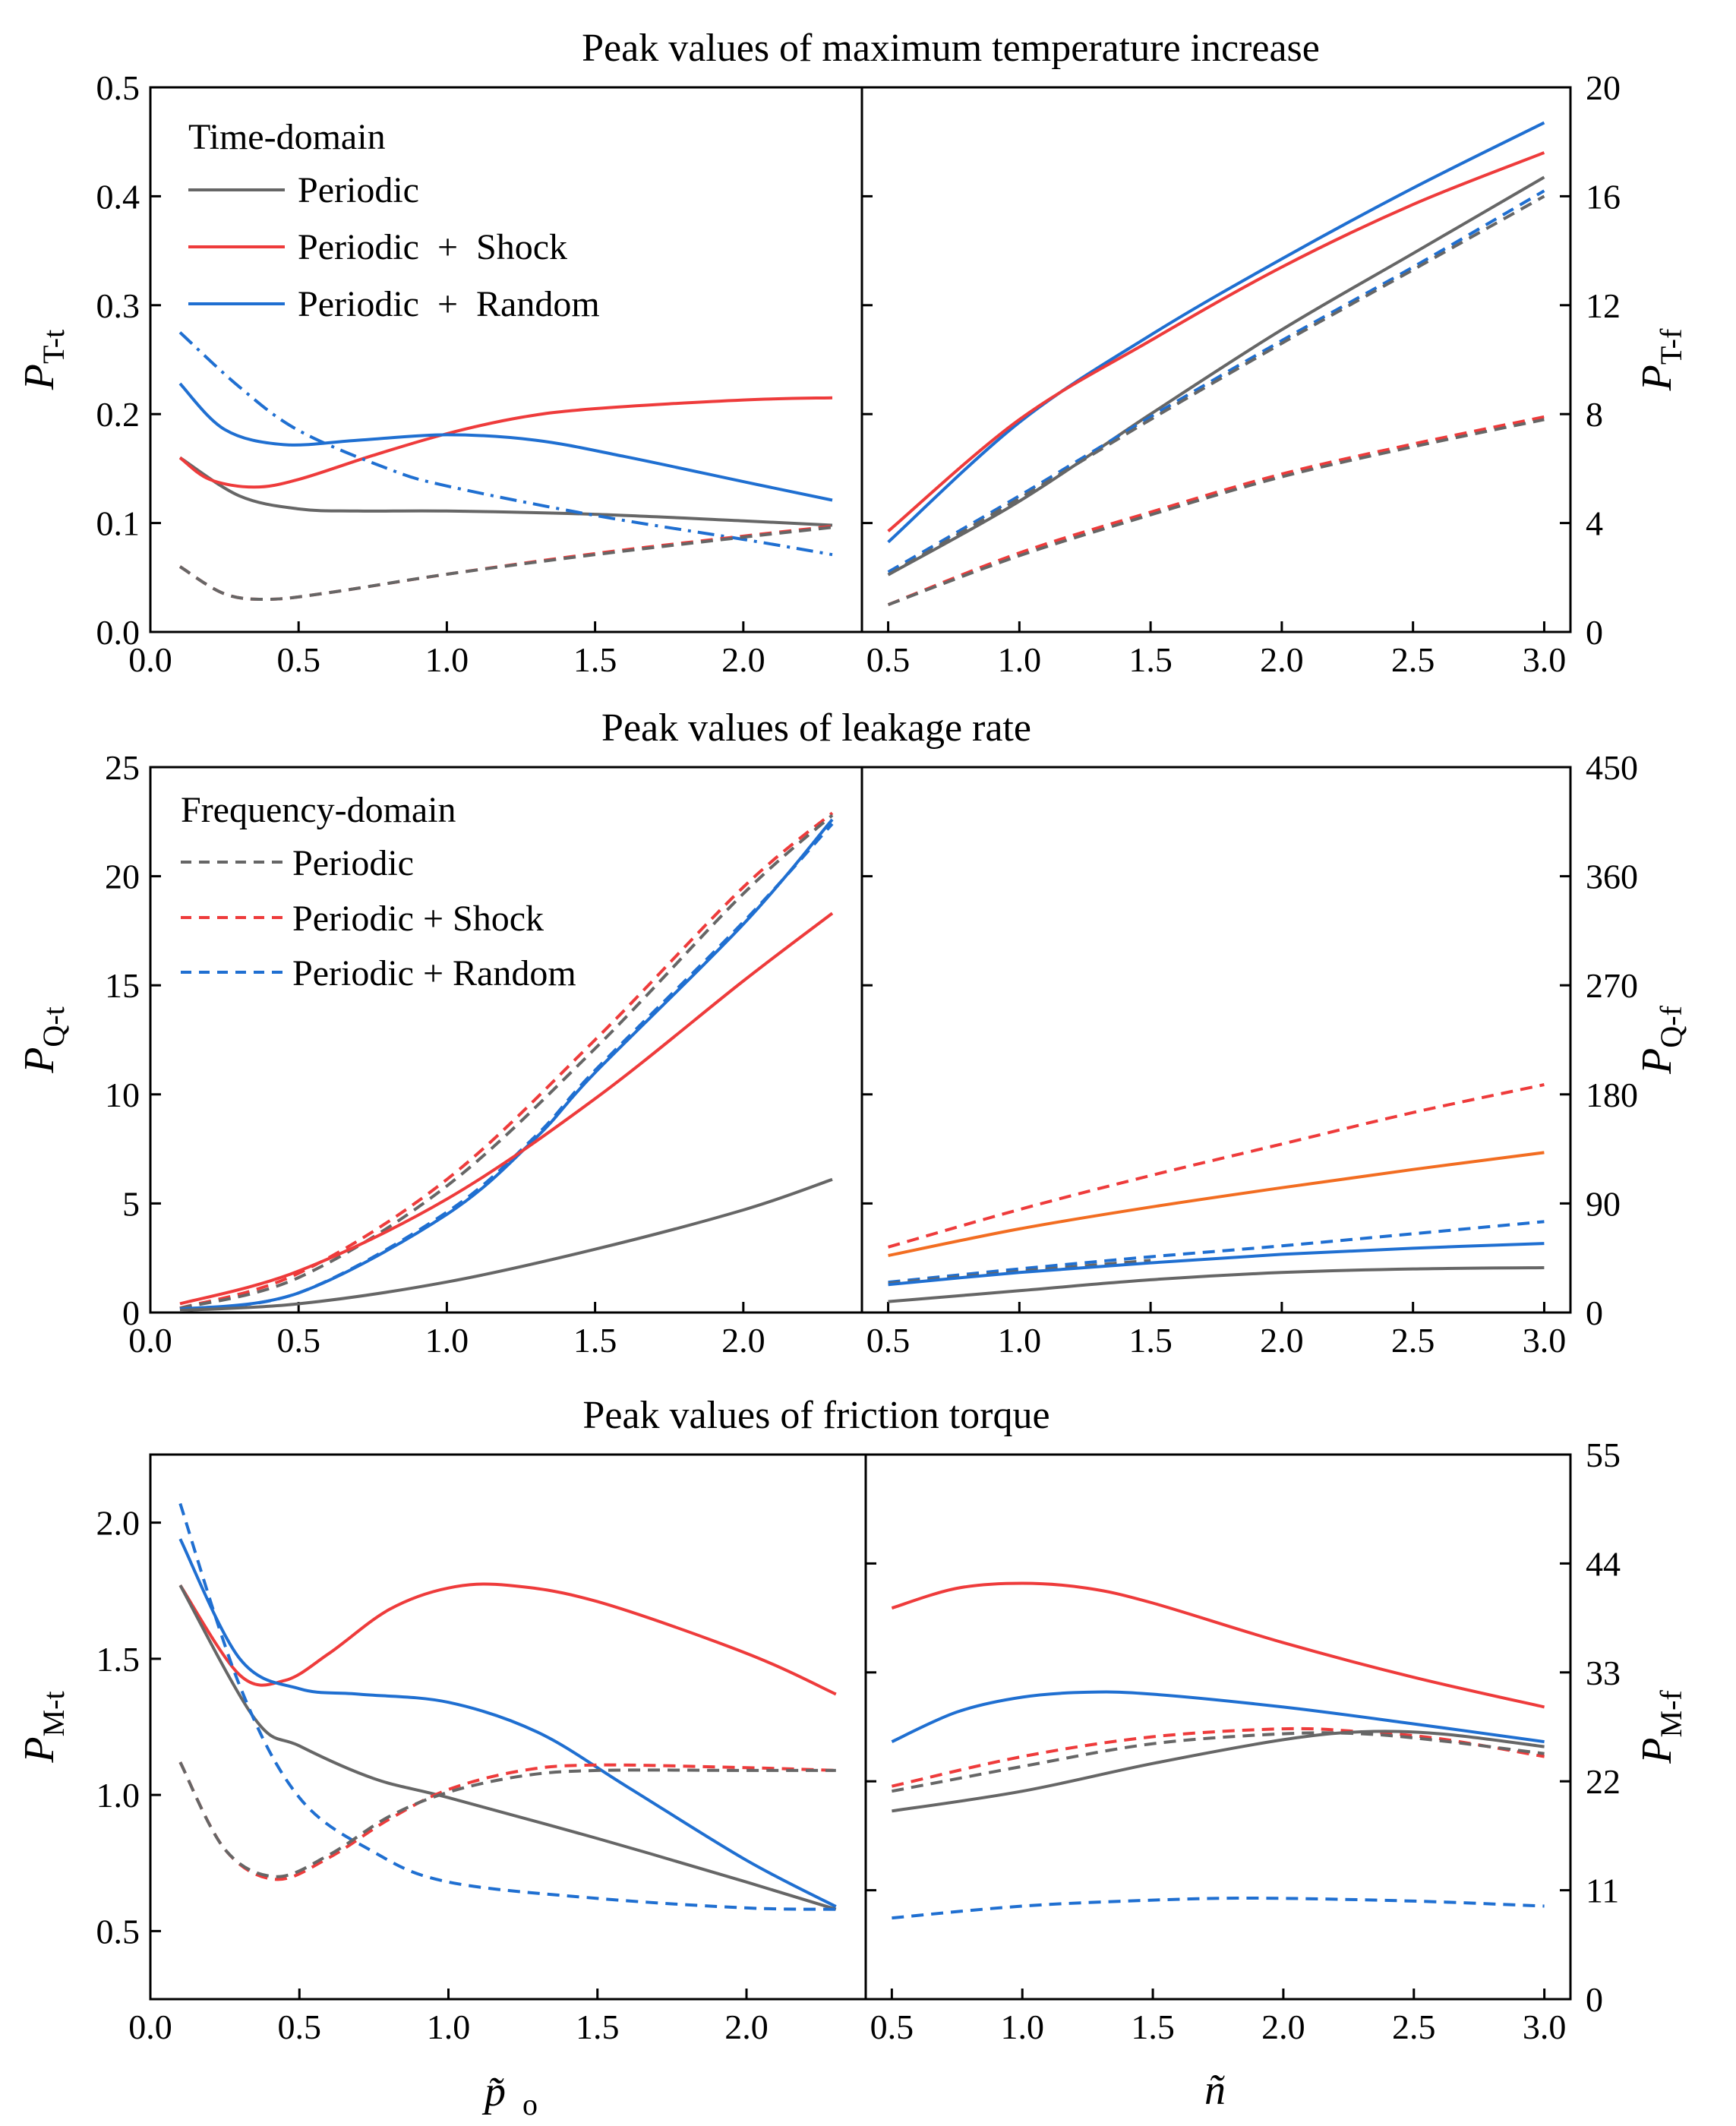 This screenshot has width=1736, height=2126. Describe the element at coordinates (1603, 1455) in the screenshot. I see `y-tick-label: 55` at that location.